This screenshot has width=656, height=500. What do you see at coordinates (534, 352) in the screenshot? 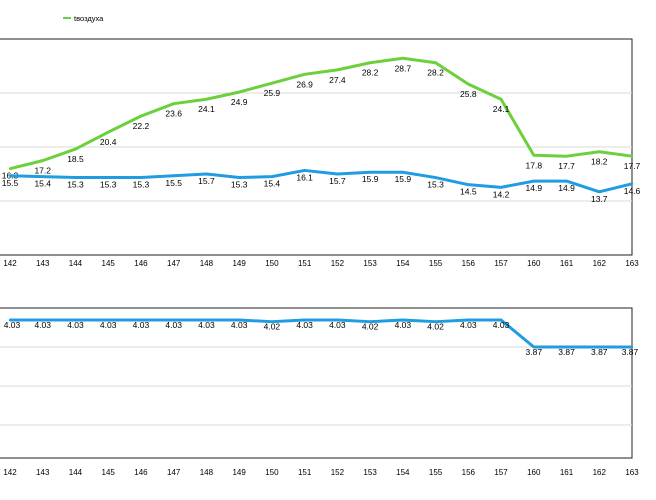
I see `data-label: 3.87` at bounding box center [534, 352].